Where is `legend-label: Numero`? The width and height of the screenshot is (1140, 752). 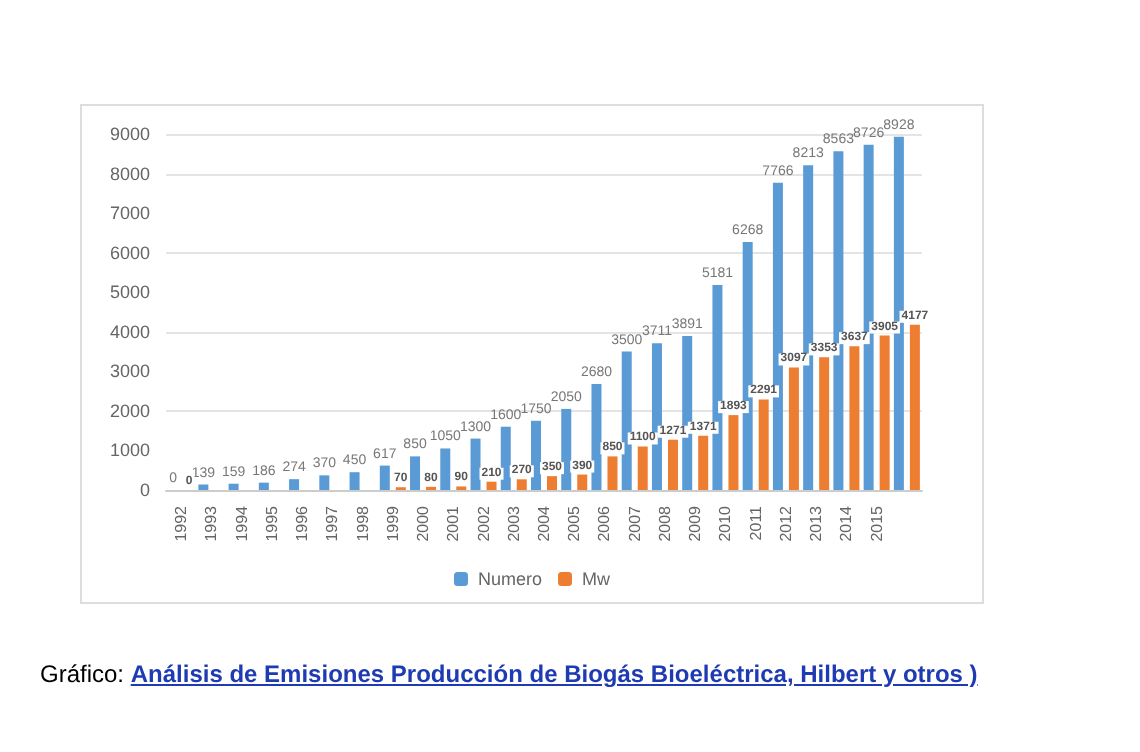 legend-label: Numero is located at coordinates (510, 579).